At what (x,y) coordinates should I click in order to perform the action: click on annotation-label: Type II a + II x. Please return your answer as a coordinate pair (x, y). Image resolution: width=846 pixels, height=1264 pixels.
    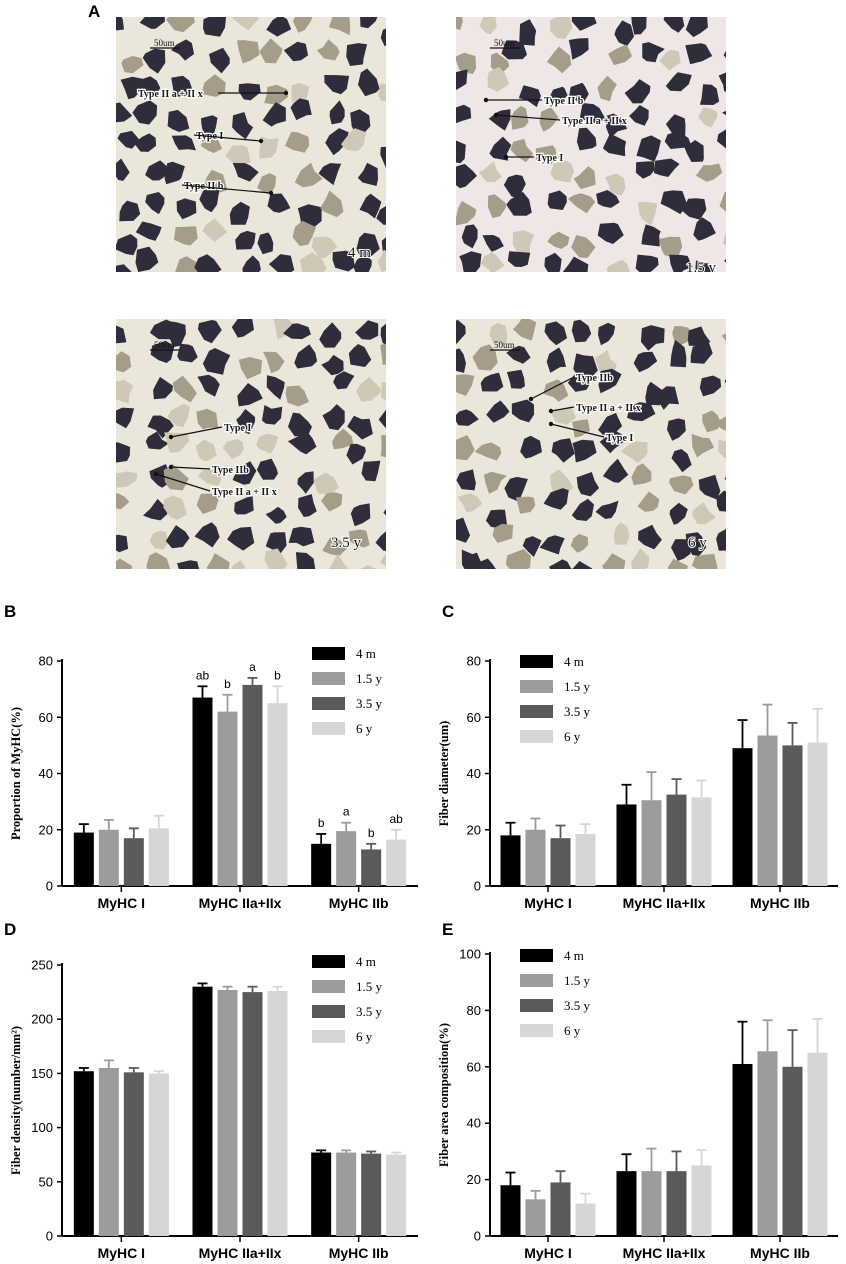
    Looking at the image, I should click on (170, 94).